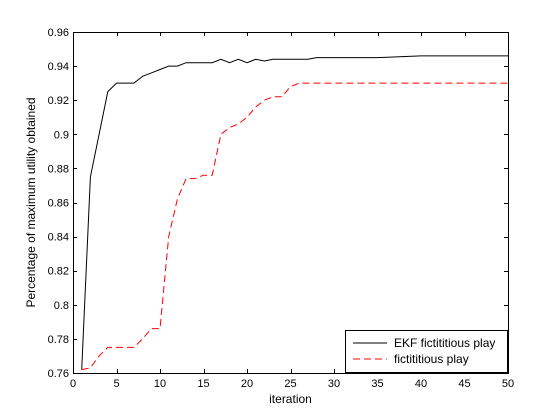 This screenshot has width=560, height=420. I want to click on legend-box, so click(426, 351).